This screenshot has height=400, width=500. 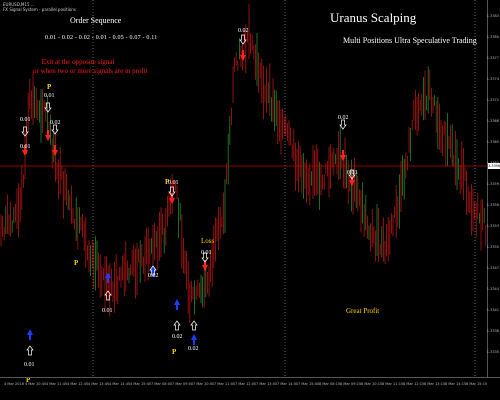 What do you see at coordinates (492, 289) in the screenshot?
I see `price-tick-label: 1.3344` at bounding box center [492, 289].